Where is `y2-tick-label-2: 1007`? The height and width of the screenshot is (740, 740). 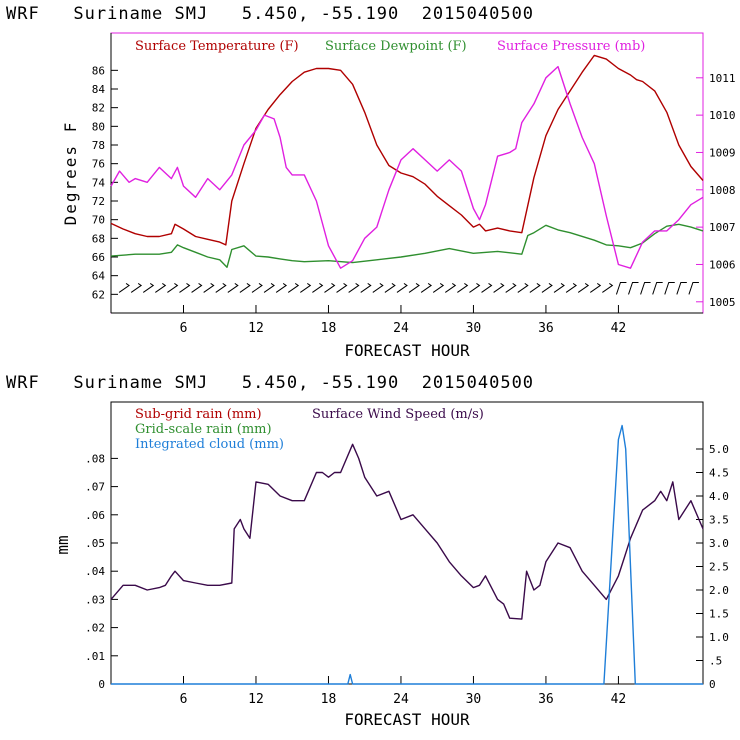 y2-tick-label-2: 1007 is located at coordinates (722, 227).